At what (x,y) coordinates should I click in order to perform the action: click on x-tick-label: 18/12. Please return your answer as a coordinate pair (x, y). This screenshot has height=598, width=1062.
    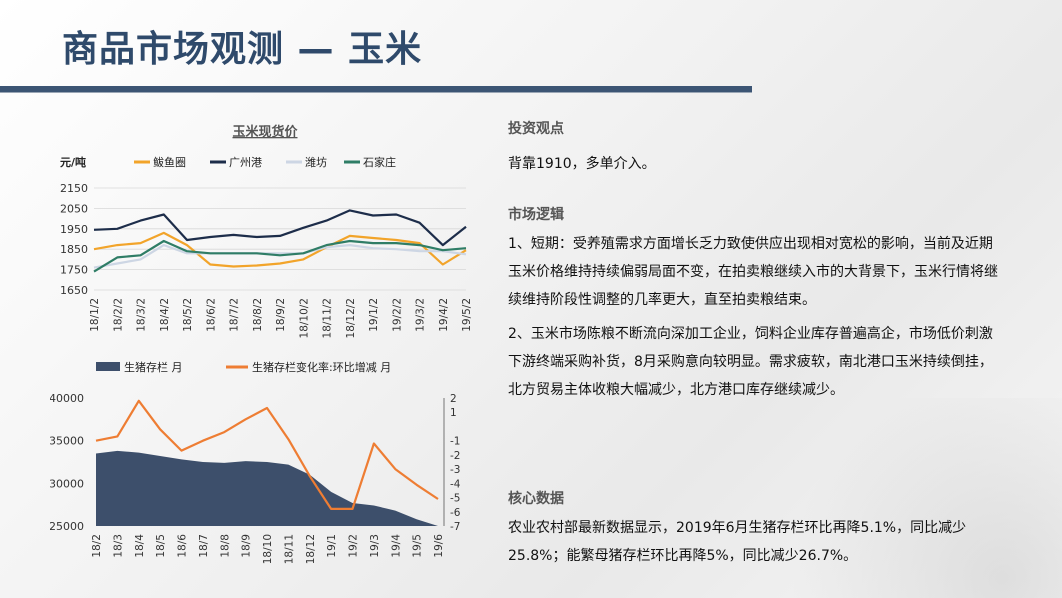
    Looking at the image, I should click on (311, 549).